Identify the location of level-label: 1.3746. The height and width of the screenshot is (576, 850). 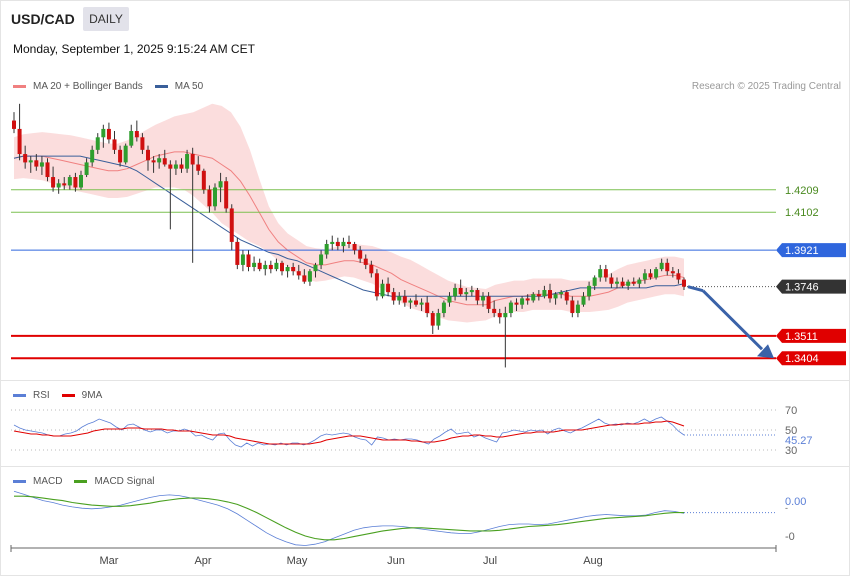
(802, 288).